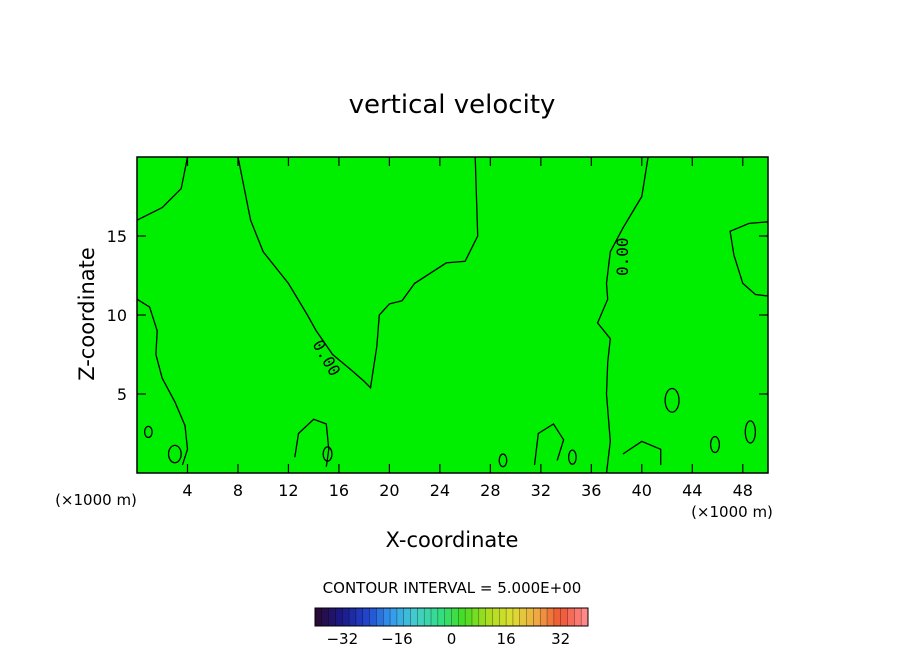 Image resolution: width=904 pixels, height=654 pixels. What do you see at coordinates (749, 259) in the screenshot?
I see `contour-right-upper` at bounding box center [749, 259].